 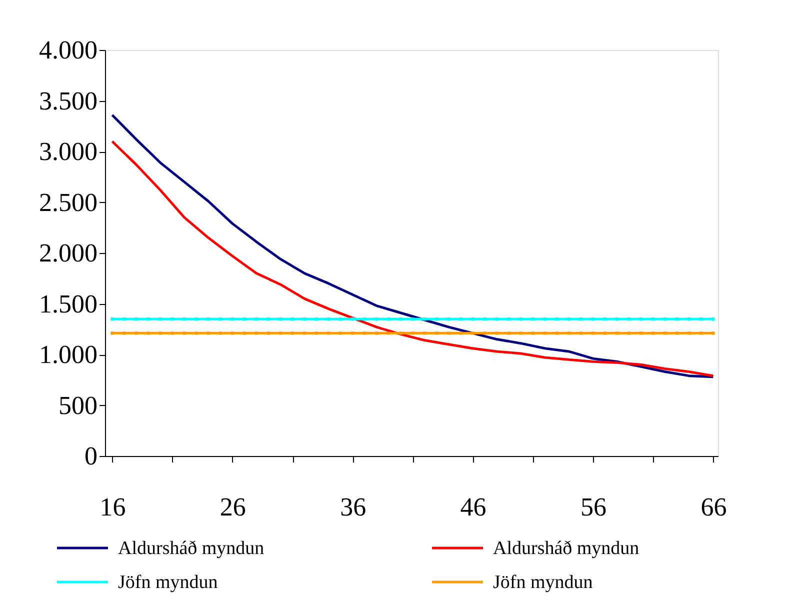 What do you see at coordinates (113, 507) in the screenshot?
I see `x-tick-label: 16` at bounding box center [113, 507].